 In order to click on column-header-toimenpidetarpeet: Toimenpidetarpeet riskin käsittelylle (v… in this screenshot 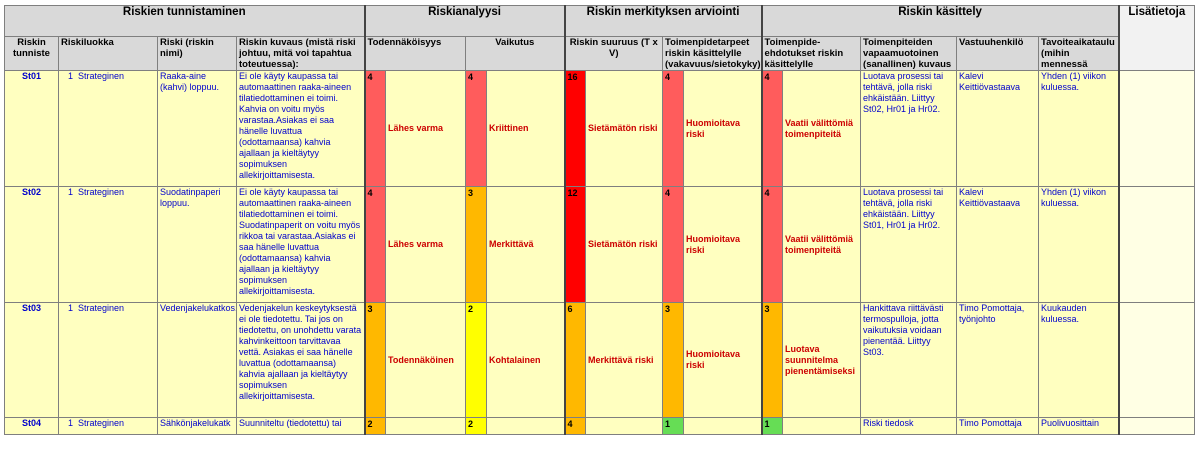, I will do `click(712, 53)`.